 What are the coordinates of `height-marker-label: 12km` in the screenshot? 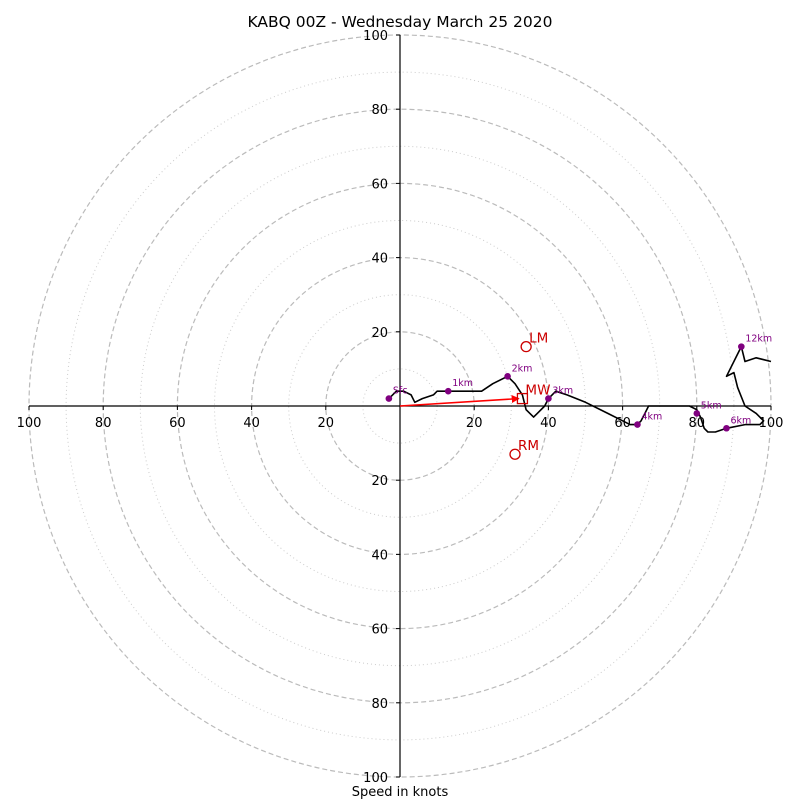 It's located at (758, 339).